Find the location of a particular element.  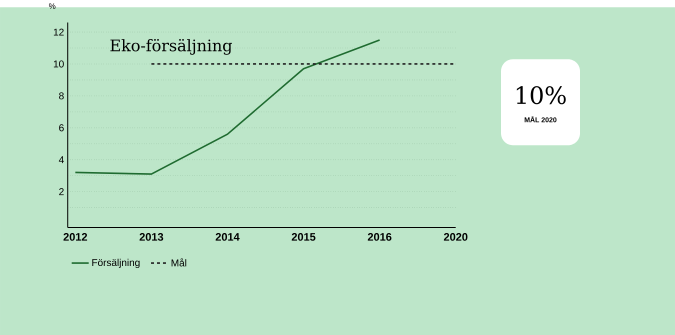

y-tick-label: 2 is located at coordinates (61, 191).